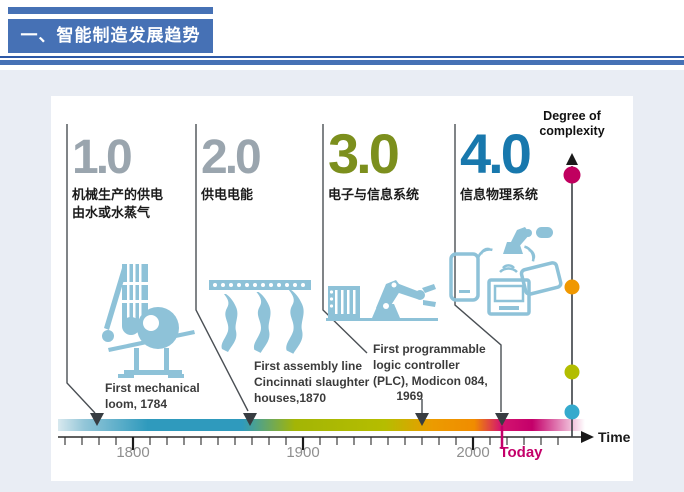 The image size is (684, 492). I want to click on connected-devices-icon, so click(506, 271).